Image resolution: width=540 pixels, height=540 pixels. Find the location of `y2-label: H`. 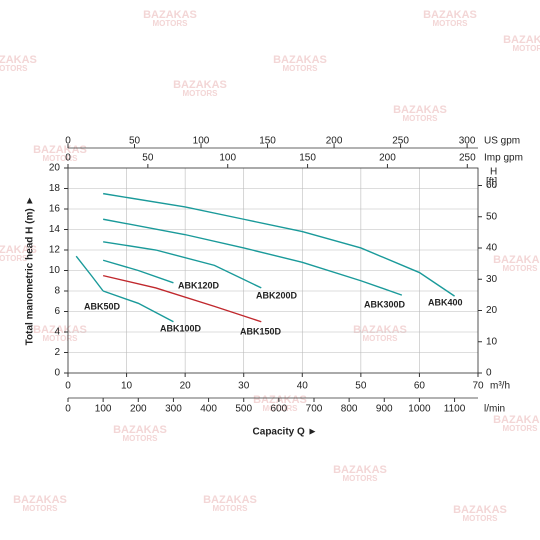

y2-label: H is located at coordinates (493, 172).